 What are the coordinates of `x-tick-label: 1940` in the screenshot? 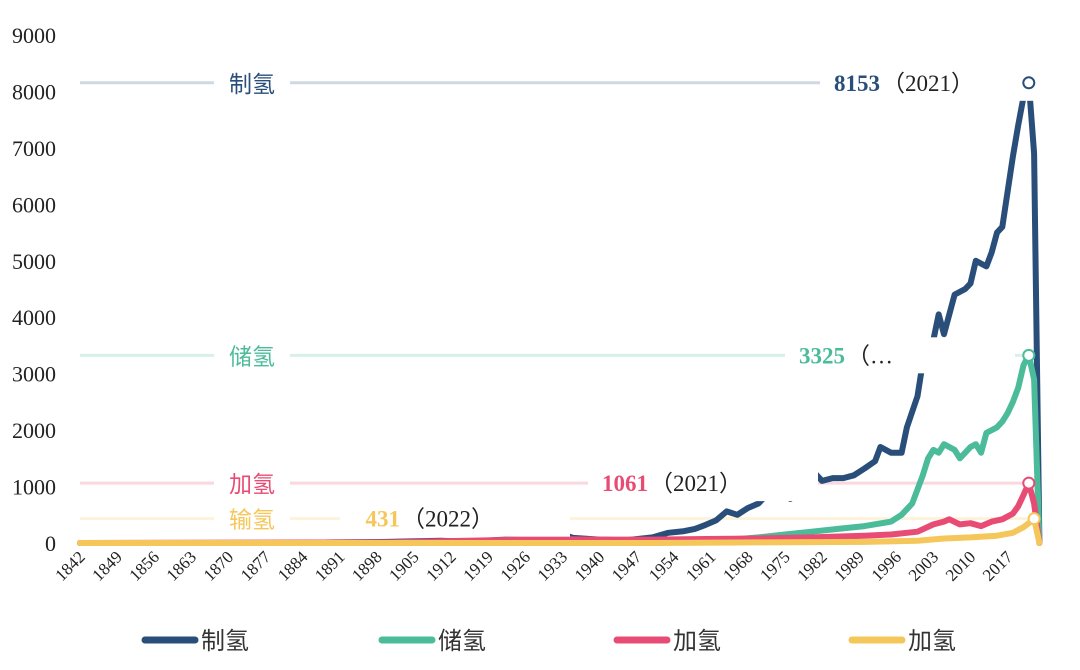 It's located at (589, 565).